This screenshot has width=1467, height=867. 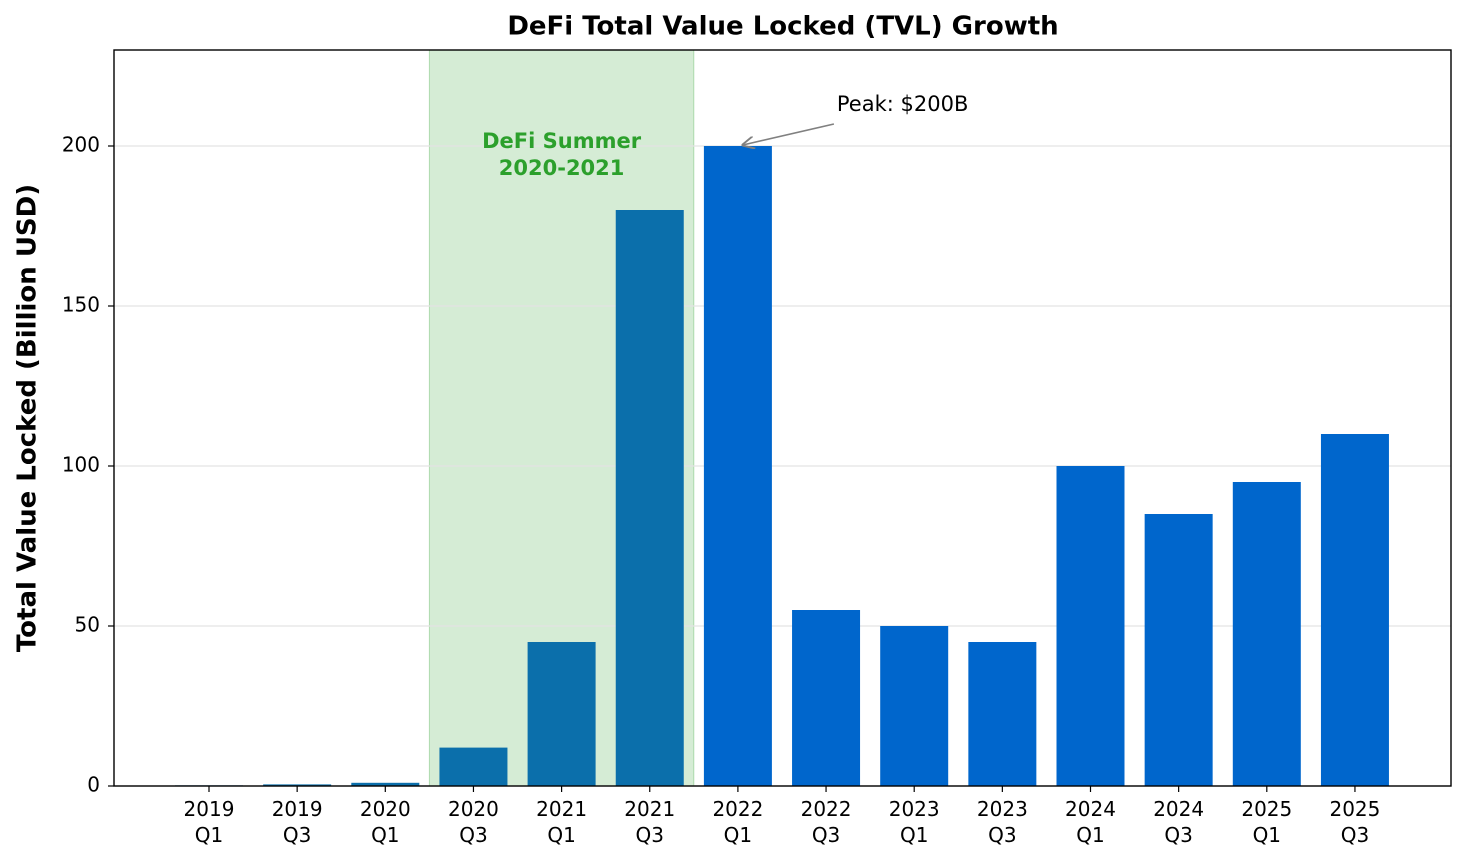 I want to click on annotation-text: Peak: $200B, so click(x=902, y=104).